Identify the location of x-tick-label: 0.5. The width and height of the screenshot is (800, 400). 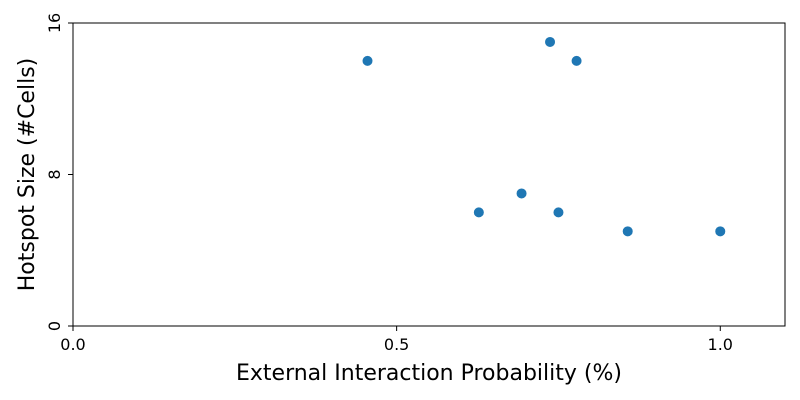
(396, 344).